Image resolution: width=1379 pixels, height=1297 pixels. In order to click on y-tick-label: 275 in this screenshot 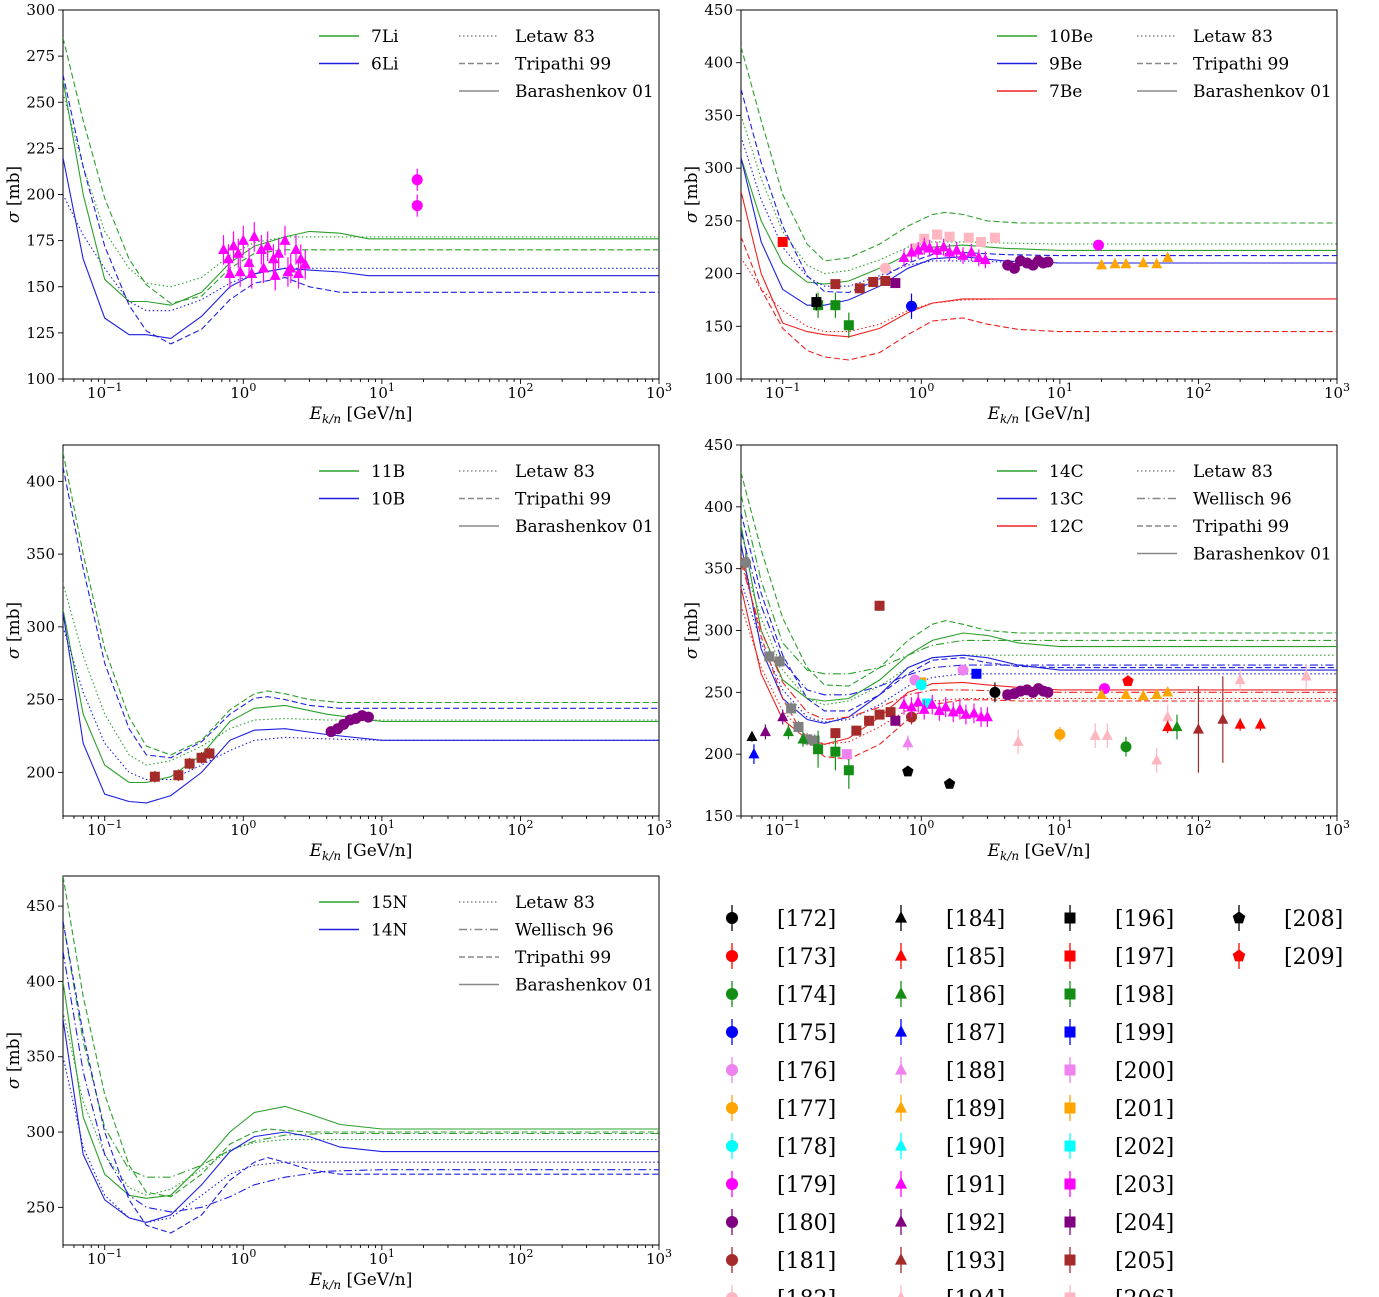, I will do `click(40, 56)`.